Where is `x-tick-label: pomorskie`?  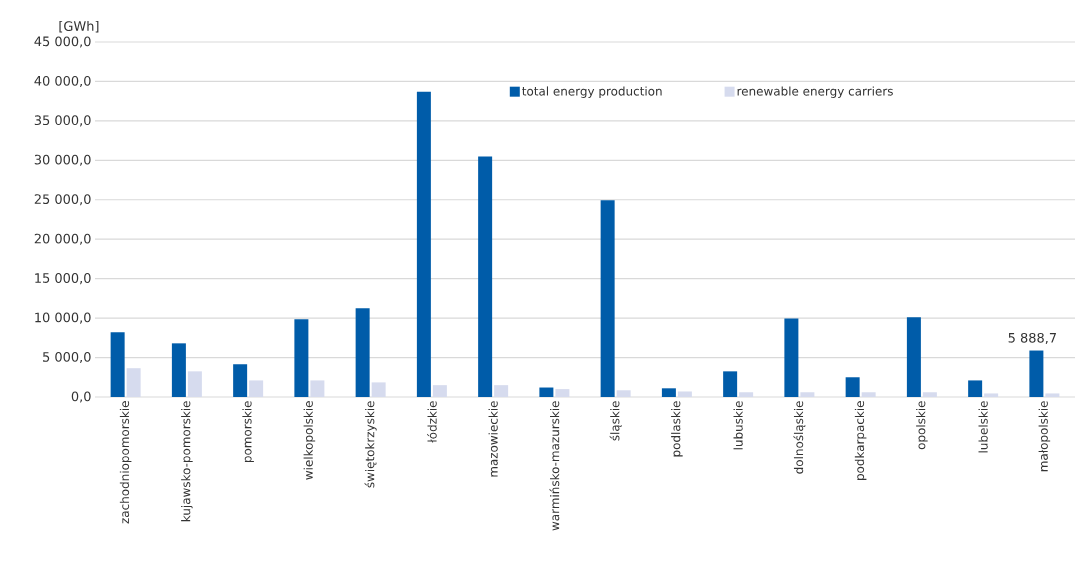
x-tick-label: pomorskie is located at coordinates (248, 432).